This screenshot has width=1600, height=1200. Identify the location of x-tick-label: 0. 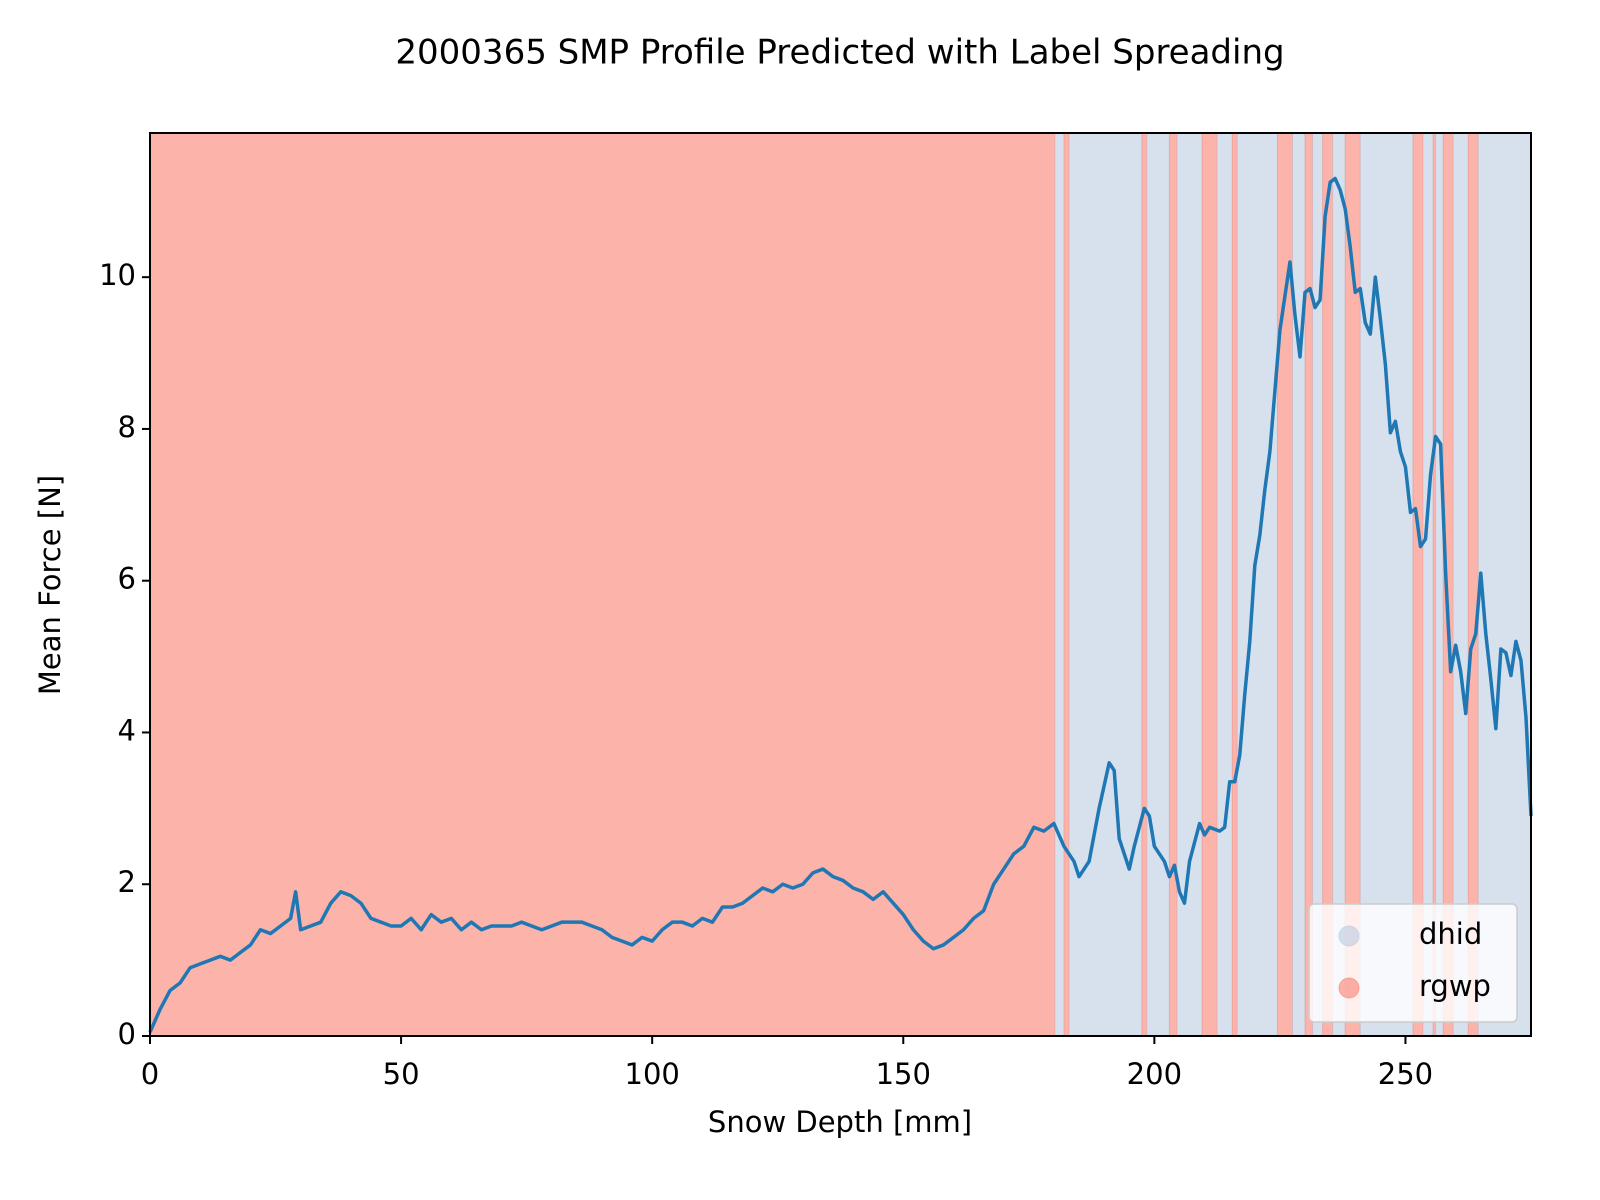
(150, 1074).